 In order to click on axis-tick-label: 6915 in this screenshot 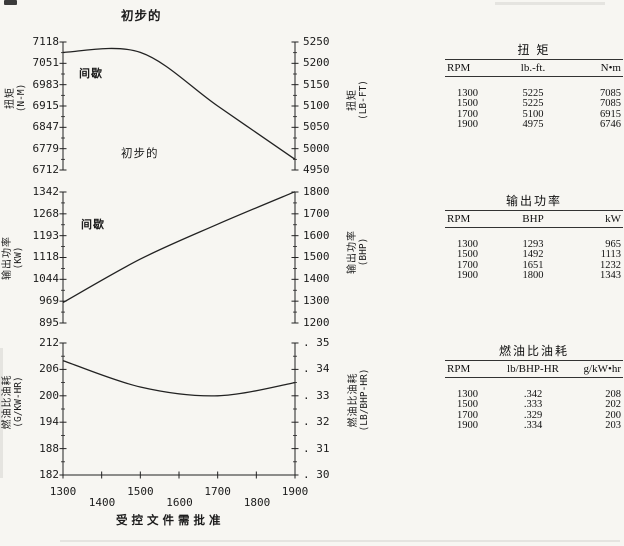, I will do `click(46, 105)`.